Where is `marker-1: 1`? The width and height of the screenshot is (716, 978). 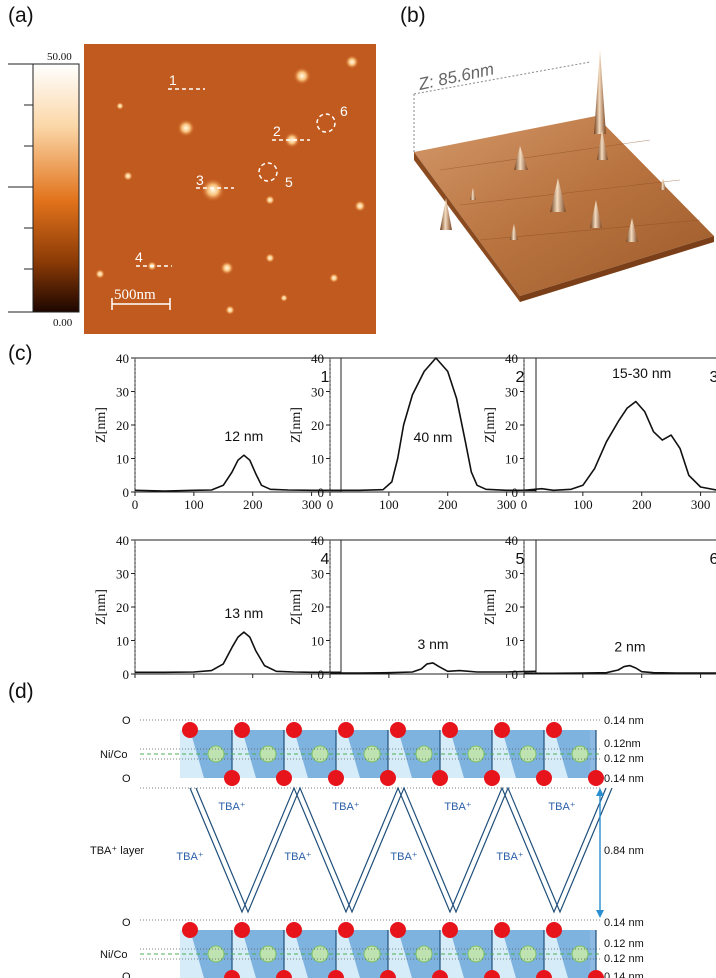 marker-1: 1 is located at coordinates (173, 80).